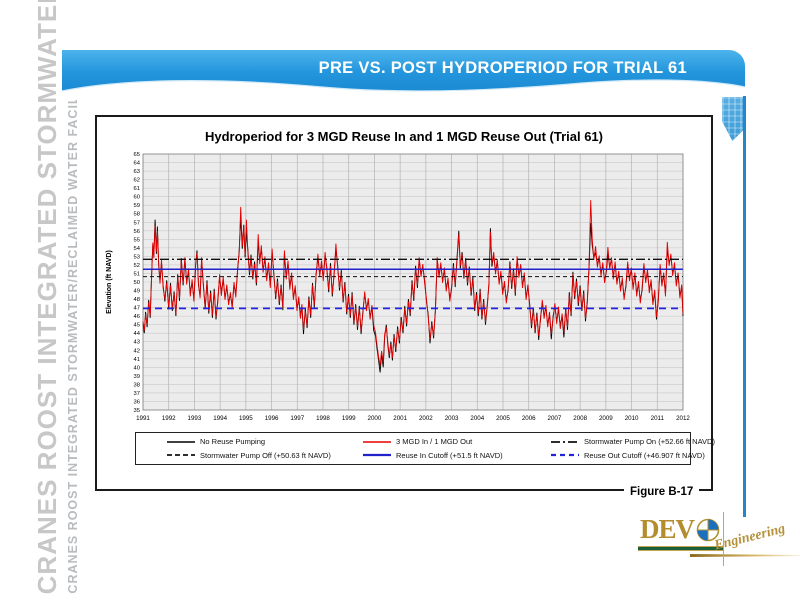 The width and height of the screenshot is (800, 600). Describe the element at coordinates (745, 555) in the screenshot. I see `logo-gold-underline` at that location.